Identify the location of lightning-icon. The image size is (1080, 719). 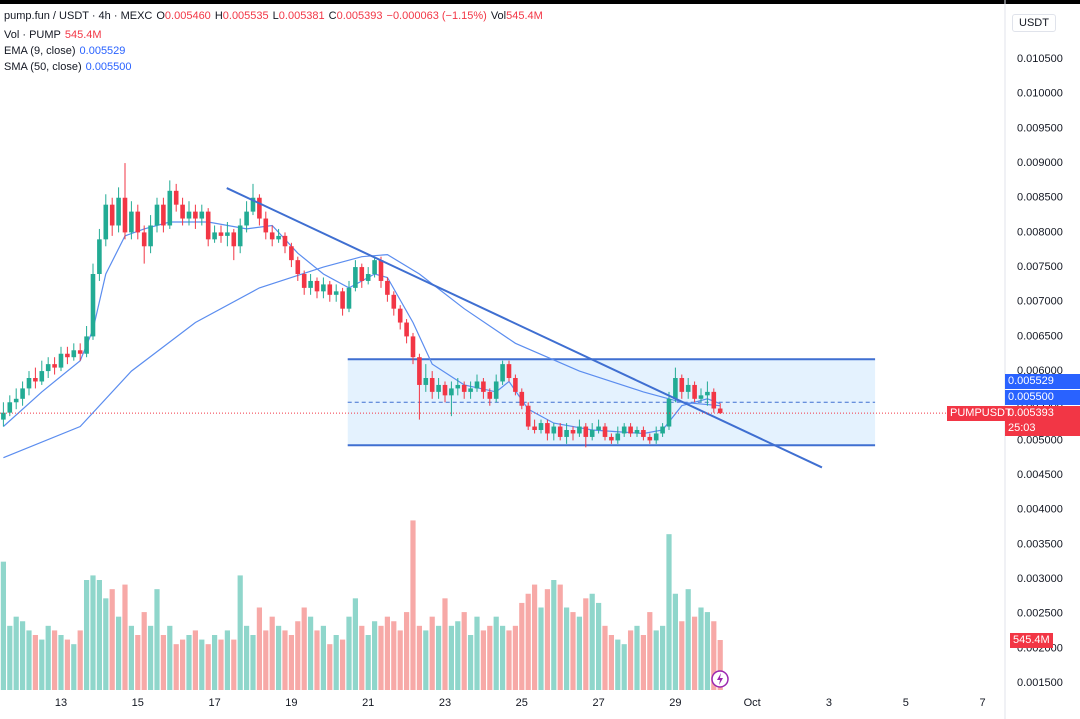
(720, 679).